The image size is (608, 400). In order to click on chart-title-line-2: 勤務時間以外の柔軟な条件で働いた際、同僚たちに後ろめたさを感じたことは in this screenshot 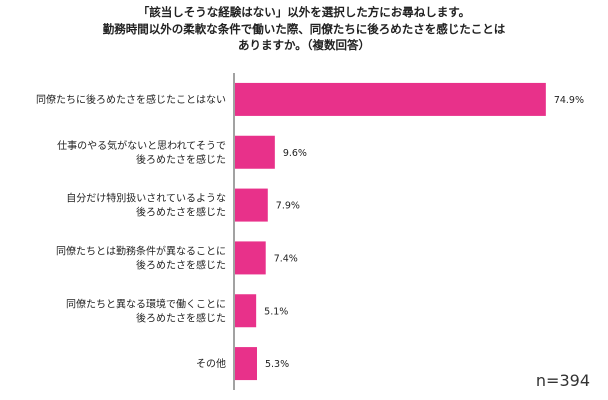, I will do `click(304, 28)`.